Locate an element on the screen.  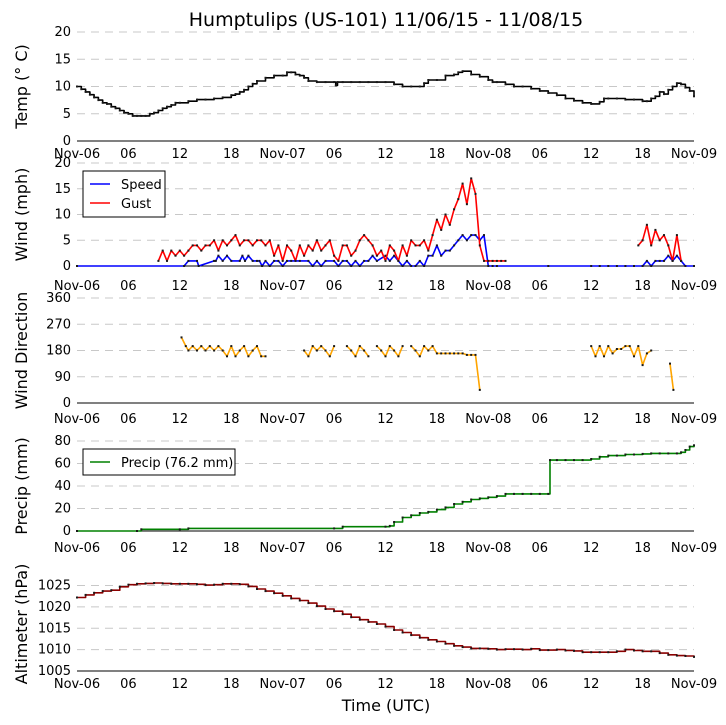
x-tick-label: Nov-06 is located at coordinates (77, 286).